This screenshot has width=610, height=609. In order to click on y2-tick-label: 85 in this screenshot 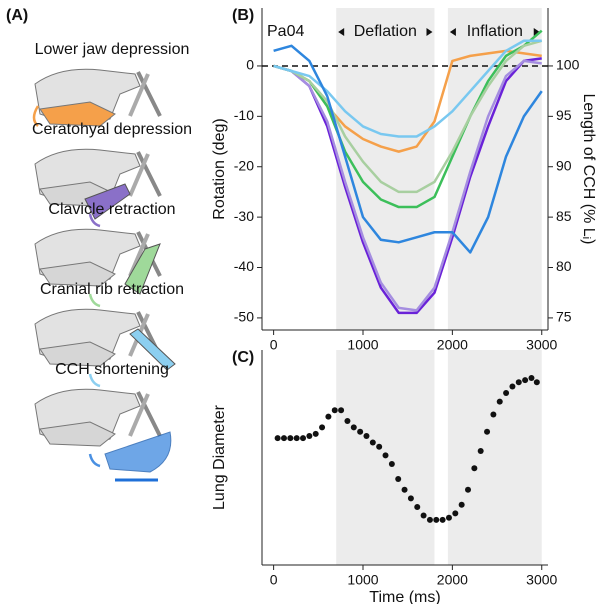, I will do `click(564, 216)`.